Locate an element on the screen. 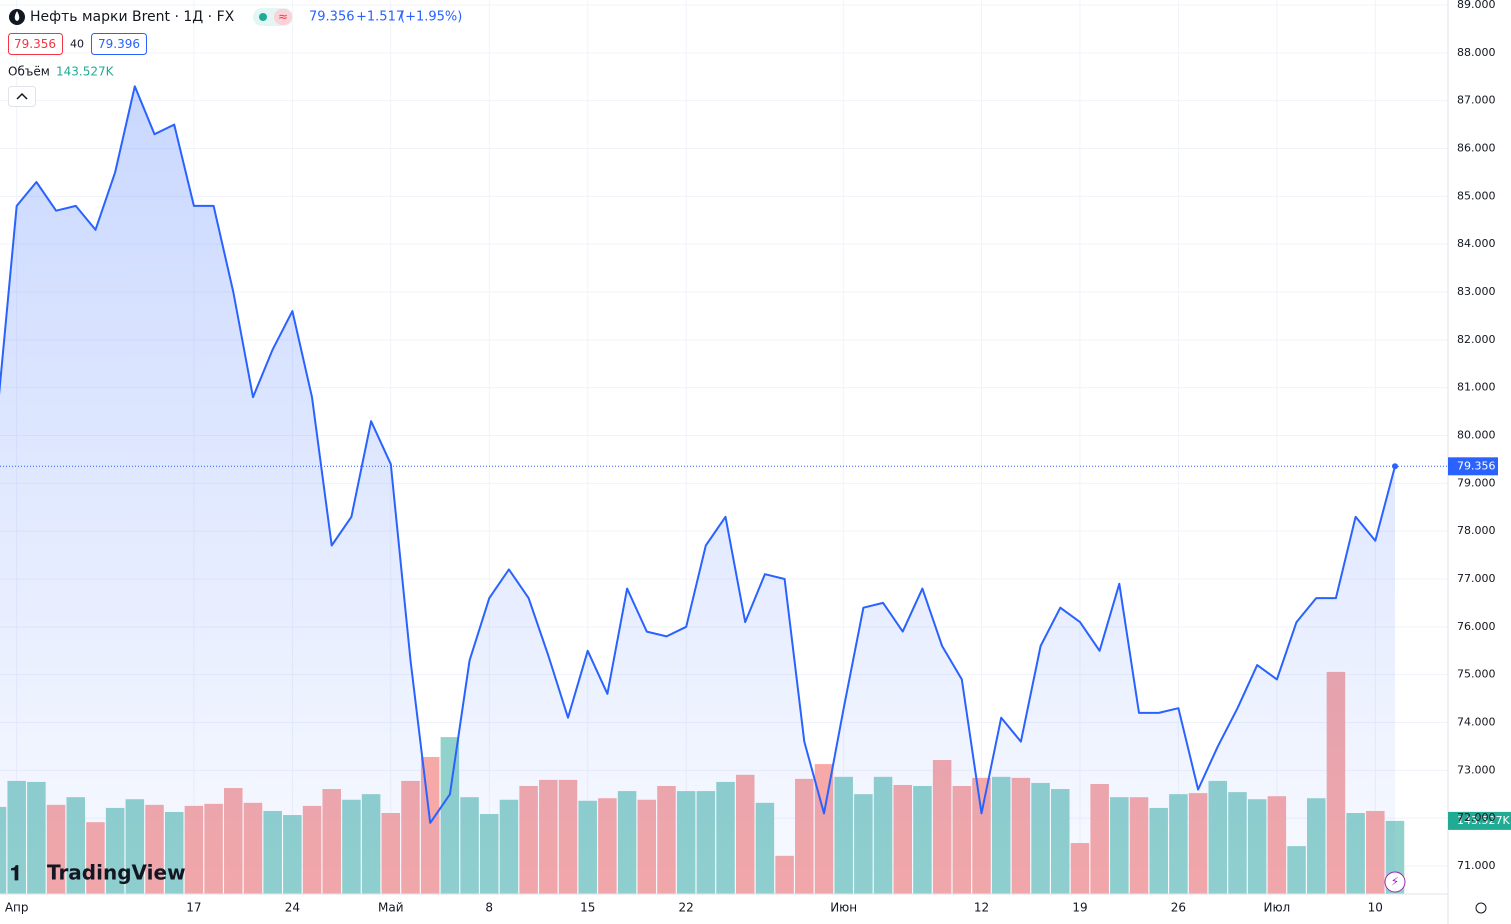  price-change-pct: (+1.95%) is located at coordinates (431, 17).